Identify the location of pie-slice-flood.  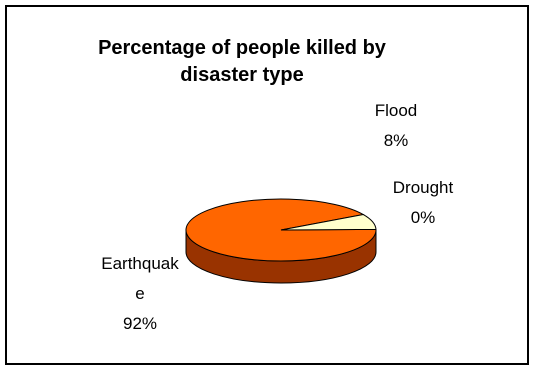
(328, 222).